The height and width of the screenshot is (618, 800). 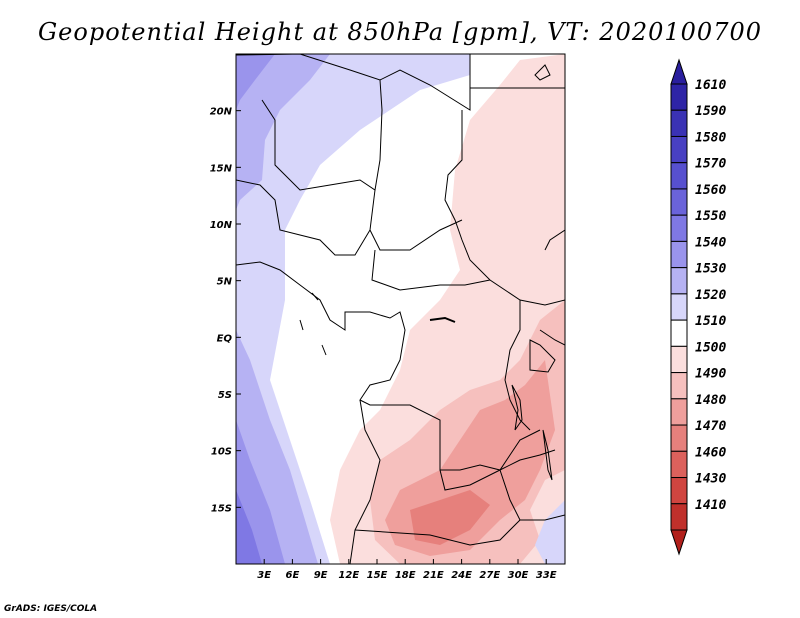 What do you see at coordinates (249, 527) in the screenshot?
I see `field-band-1550-south` at bounding box center [249, 527].